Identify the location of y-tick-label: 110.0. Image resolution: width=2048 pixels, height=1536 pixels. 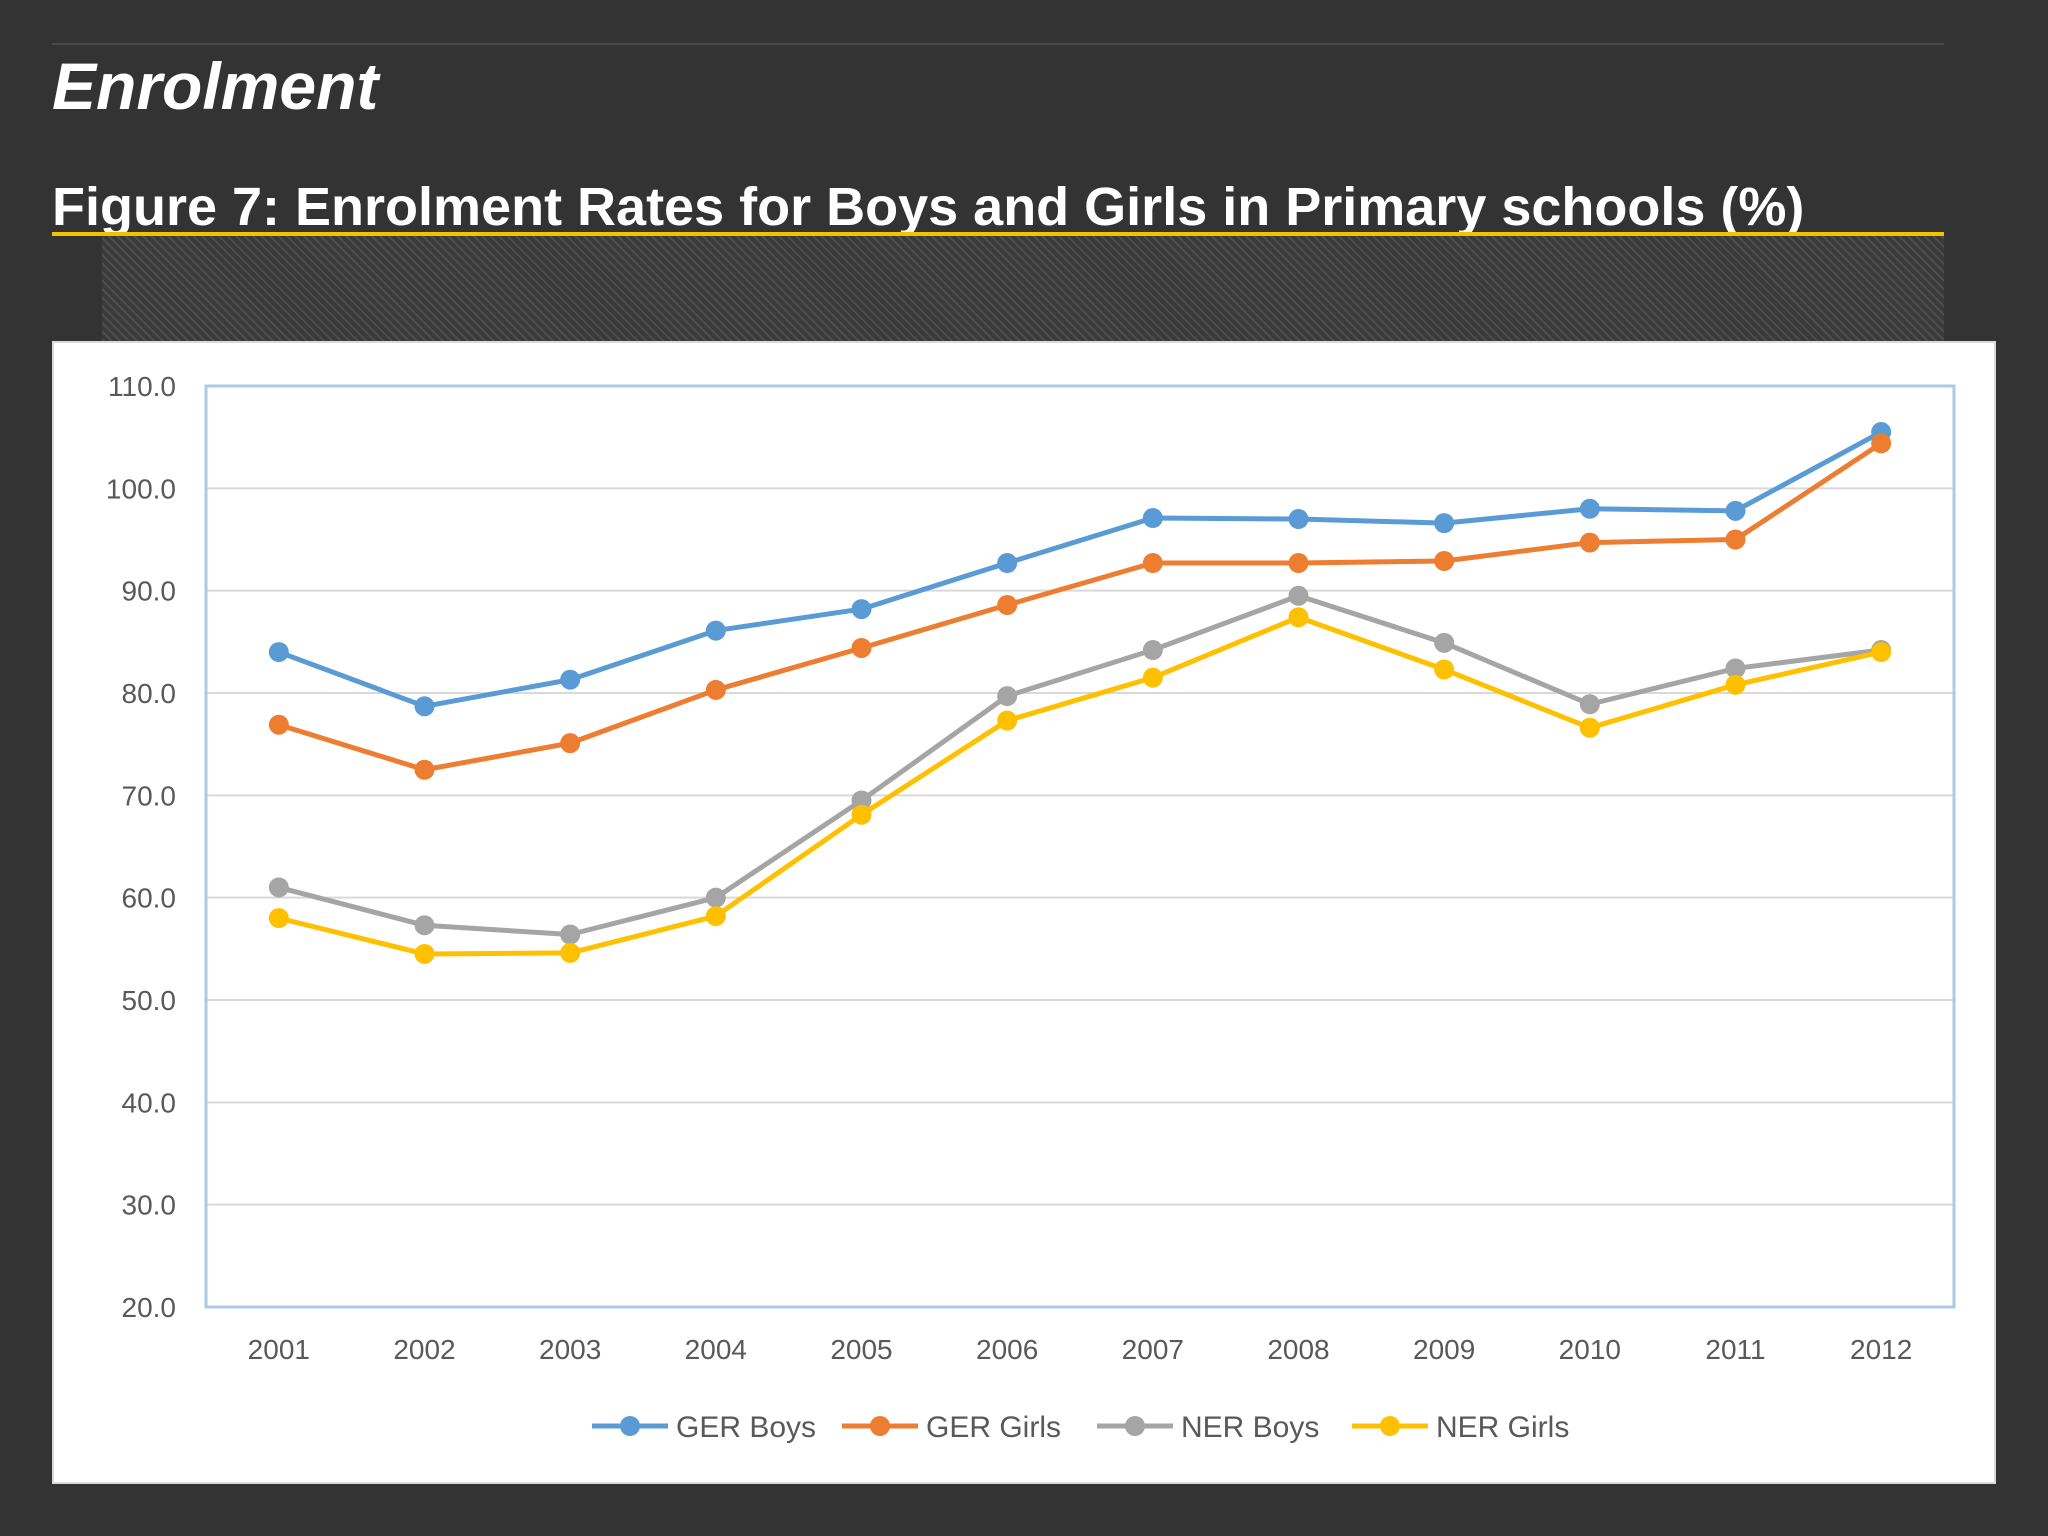
(142, 386).